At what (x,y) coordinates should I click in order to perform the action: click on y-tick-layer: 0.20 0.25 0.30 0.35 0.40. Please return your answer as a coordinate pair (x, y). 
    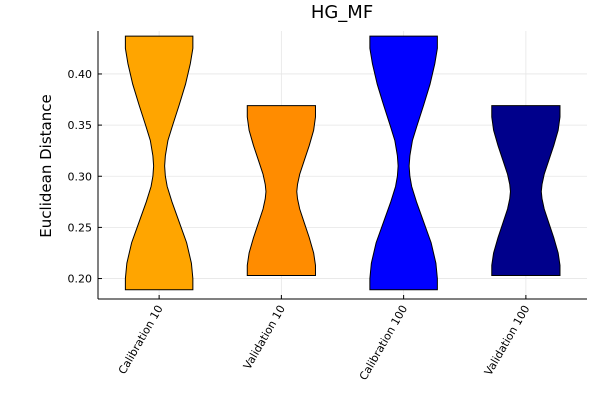
    Looking at the image, I should click on (85, 177).